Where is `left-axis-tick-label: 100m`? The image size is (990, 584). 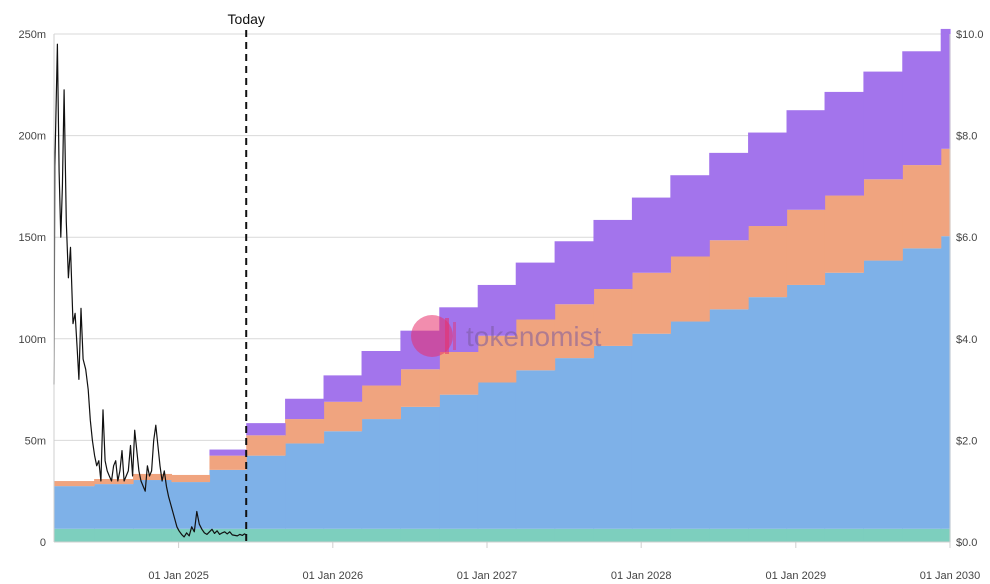 left-axis-tick-label: 100m is located at coordinates (32, 340).